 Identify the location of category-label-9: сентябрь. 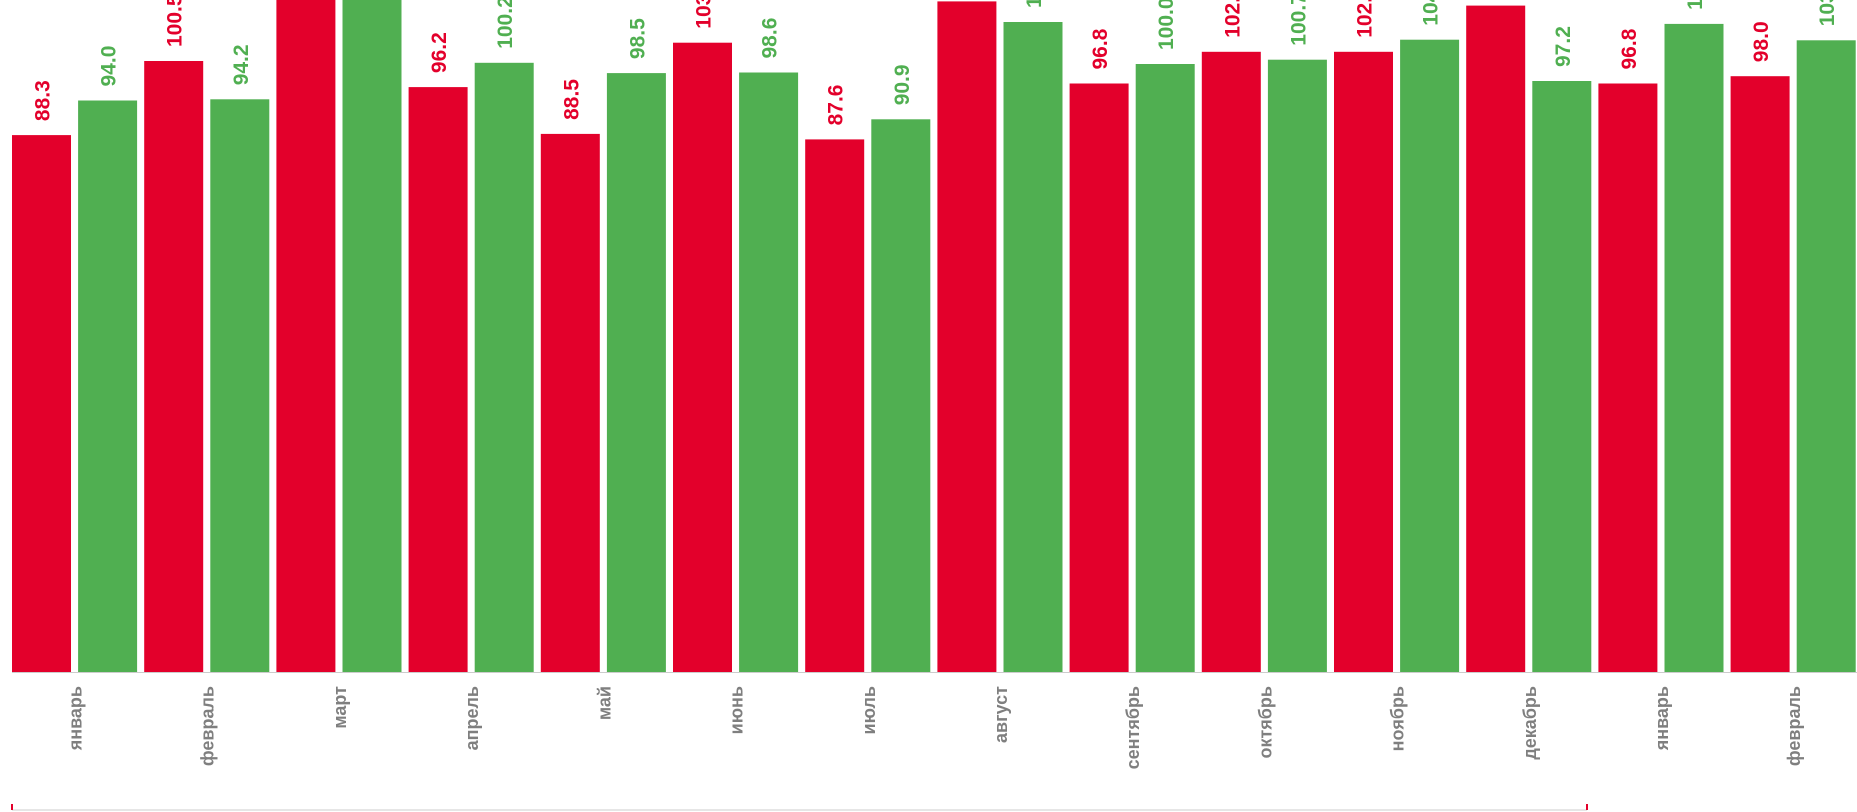
(1133, 727).